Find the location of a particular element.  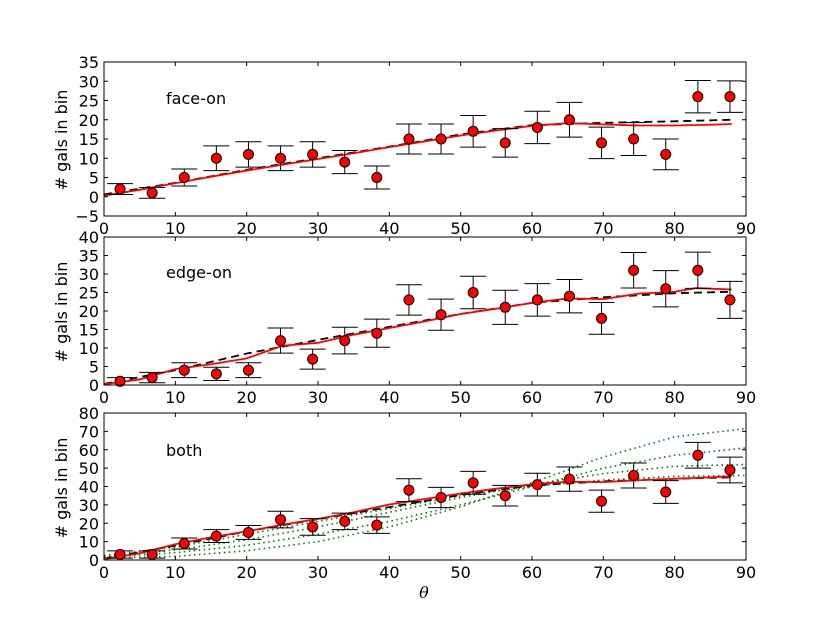

panel-annotation-both: both is located at coordinates (184, 450).